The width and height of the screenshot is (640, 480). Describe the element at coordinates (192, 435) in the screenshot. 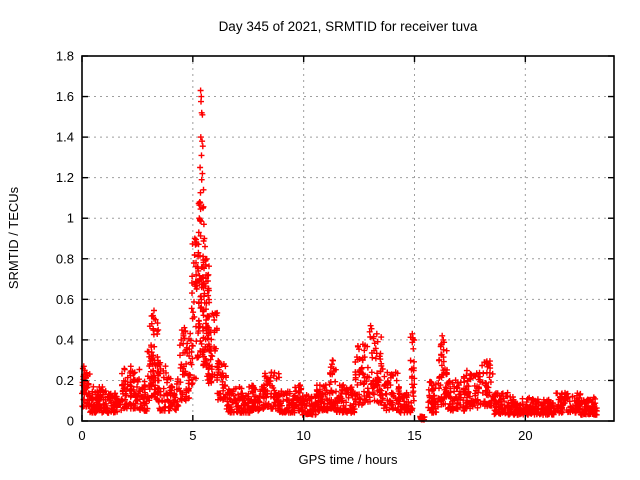

I see `x-tick-label: 5` at that location.